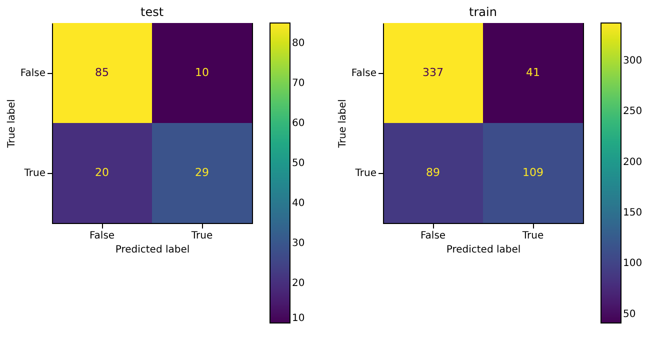  I want to click on data-label: 85, so click(102, 72).